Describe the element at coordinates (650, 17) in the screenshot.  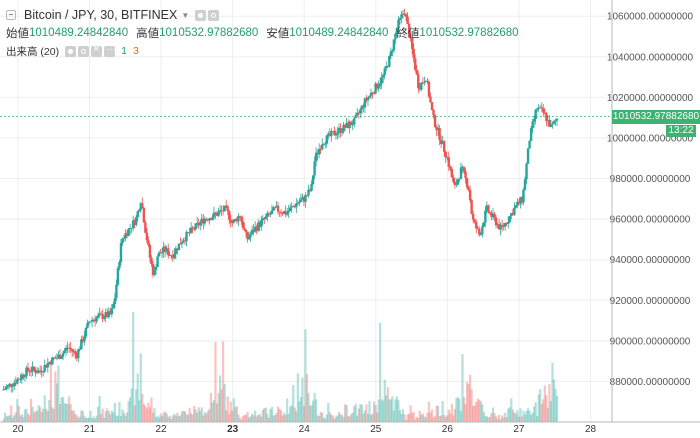
I see `y-tick-label: 1060000.00000000` at that location.